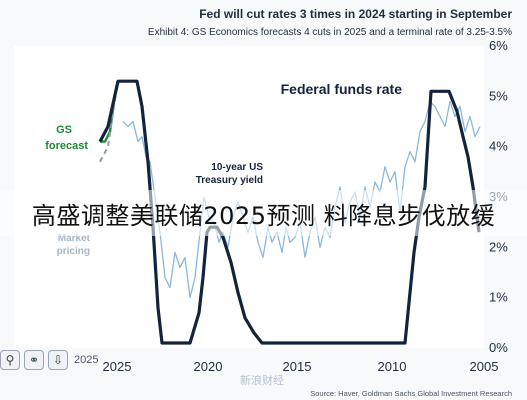 This screenshot has height=400, width=527. What do you see at coordinates (117, 366) in the screenshot?
I see `x-tick-label: 2025` at bounding box center [117, 366].